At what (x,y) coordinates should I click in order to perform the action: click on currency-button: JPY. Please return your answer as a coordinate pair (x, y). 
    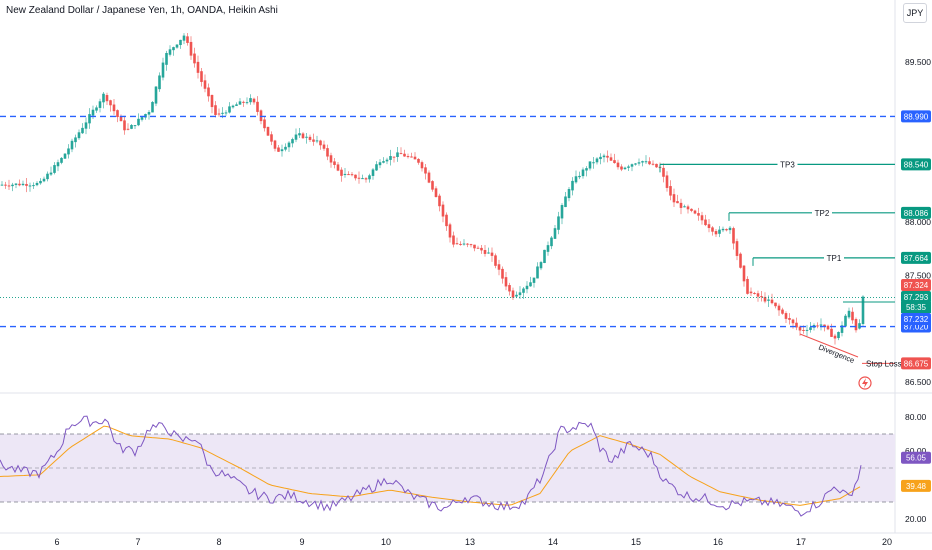
    Looking at the image, I should click on (915, 13).